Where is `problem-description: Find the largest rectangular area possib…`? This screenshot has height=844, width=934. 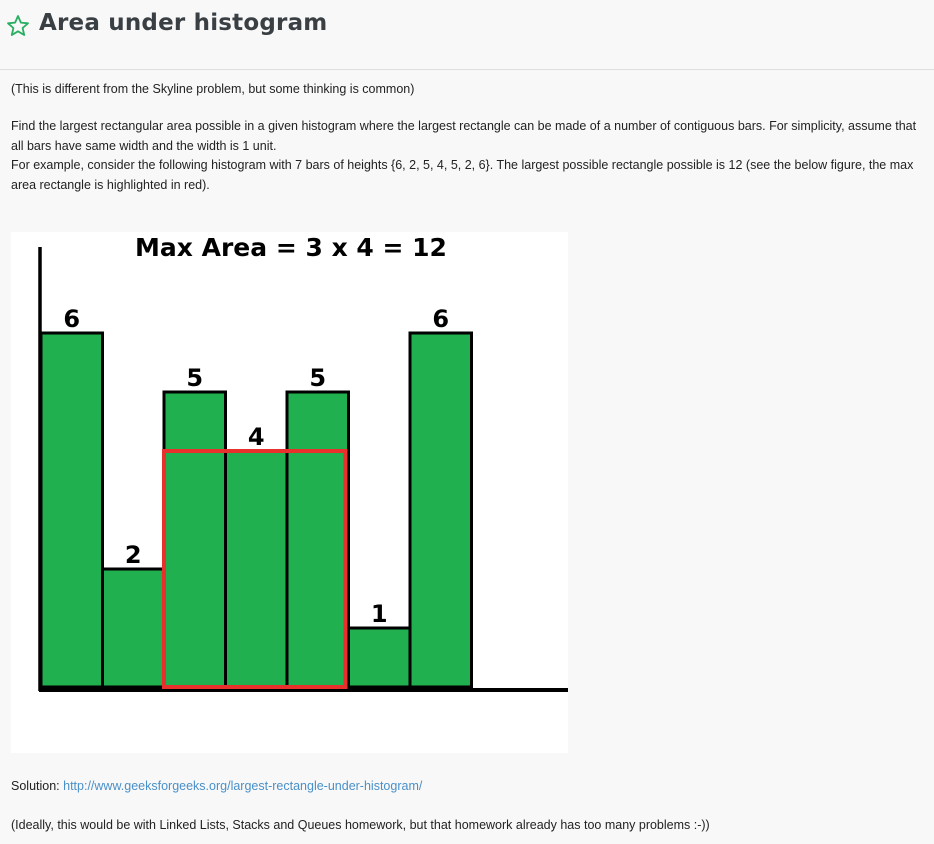
problem-description: Find the largest rectangular area possib… is located at coordinates (468, 156).